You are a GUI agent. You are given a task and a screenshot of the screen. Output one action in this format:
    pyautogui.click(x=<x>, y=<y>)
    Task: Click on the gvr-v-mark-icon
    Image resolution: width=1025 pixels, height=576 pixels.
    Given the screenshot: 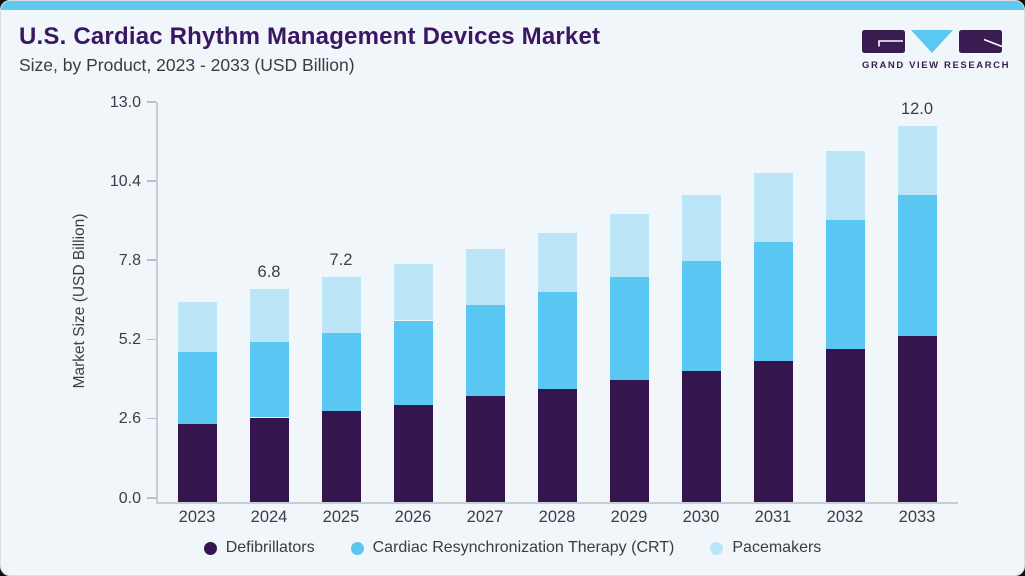 What is the action you would take?
    pyautogui.click(x=932, y=41)
    